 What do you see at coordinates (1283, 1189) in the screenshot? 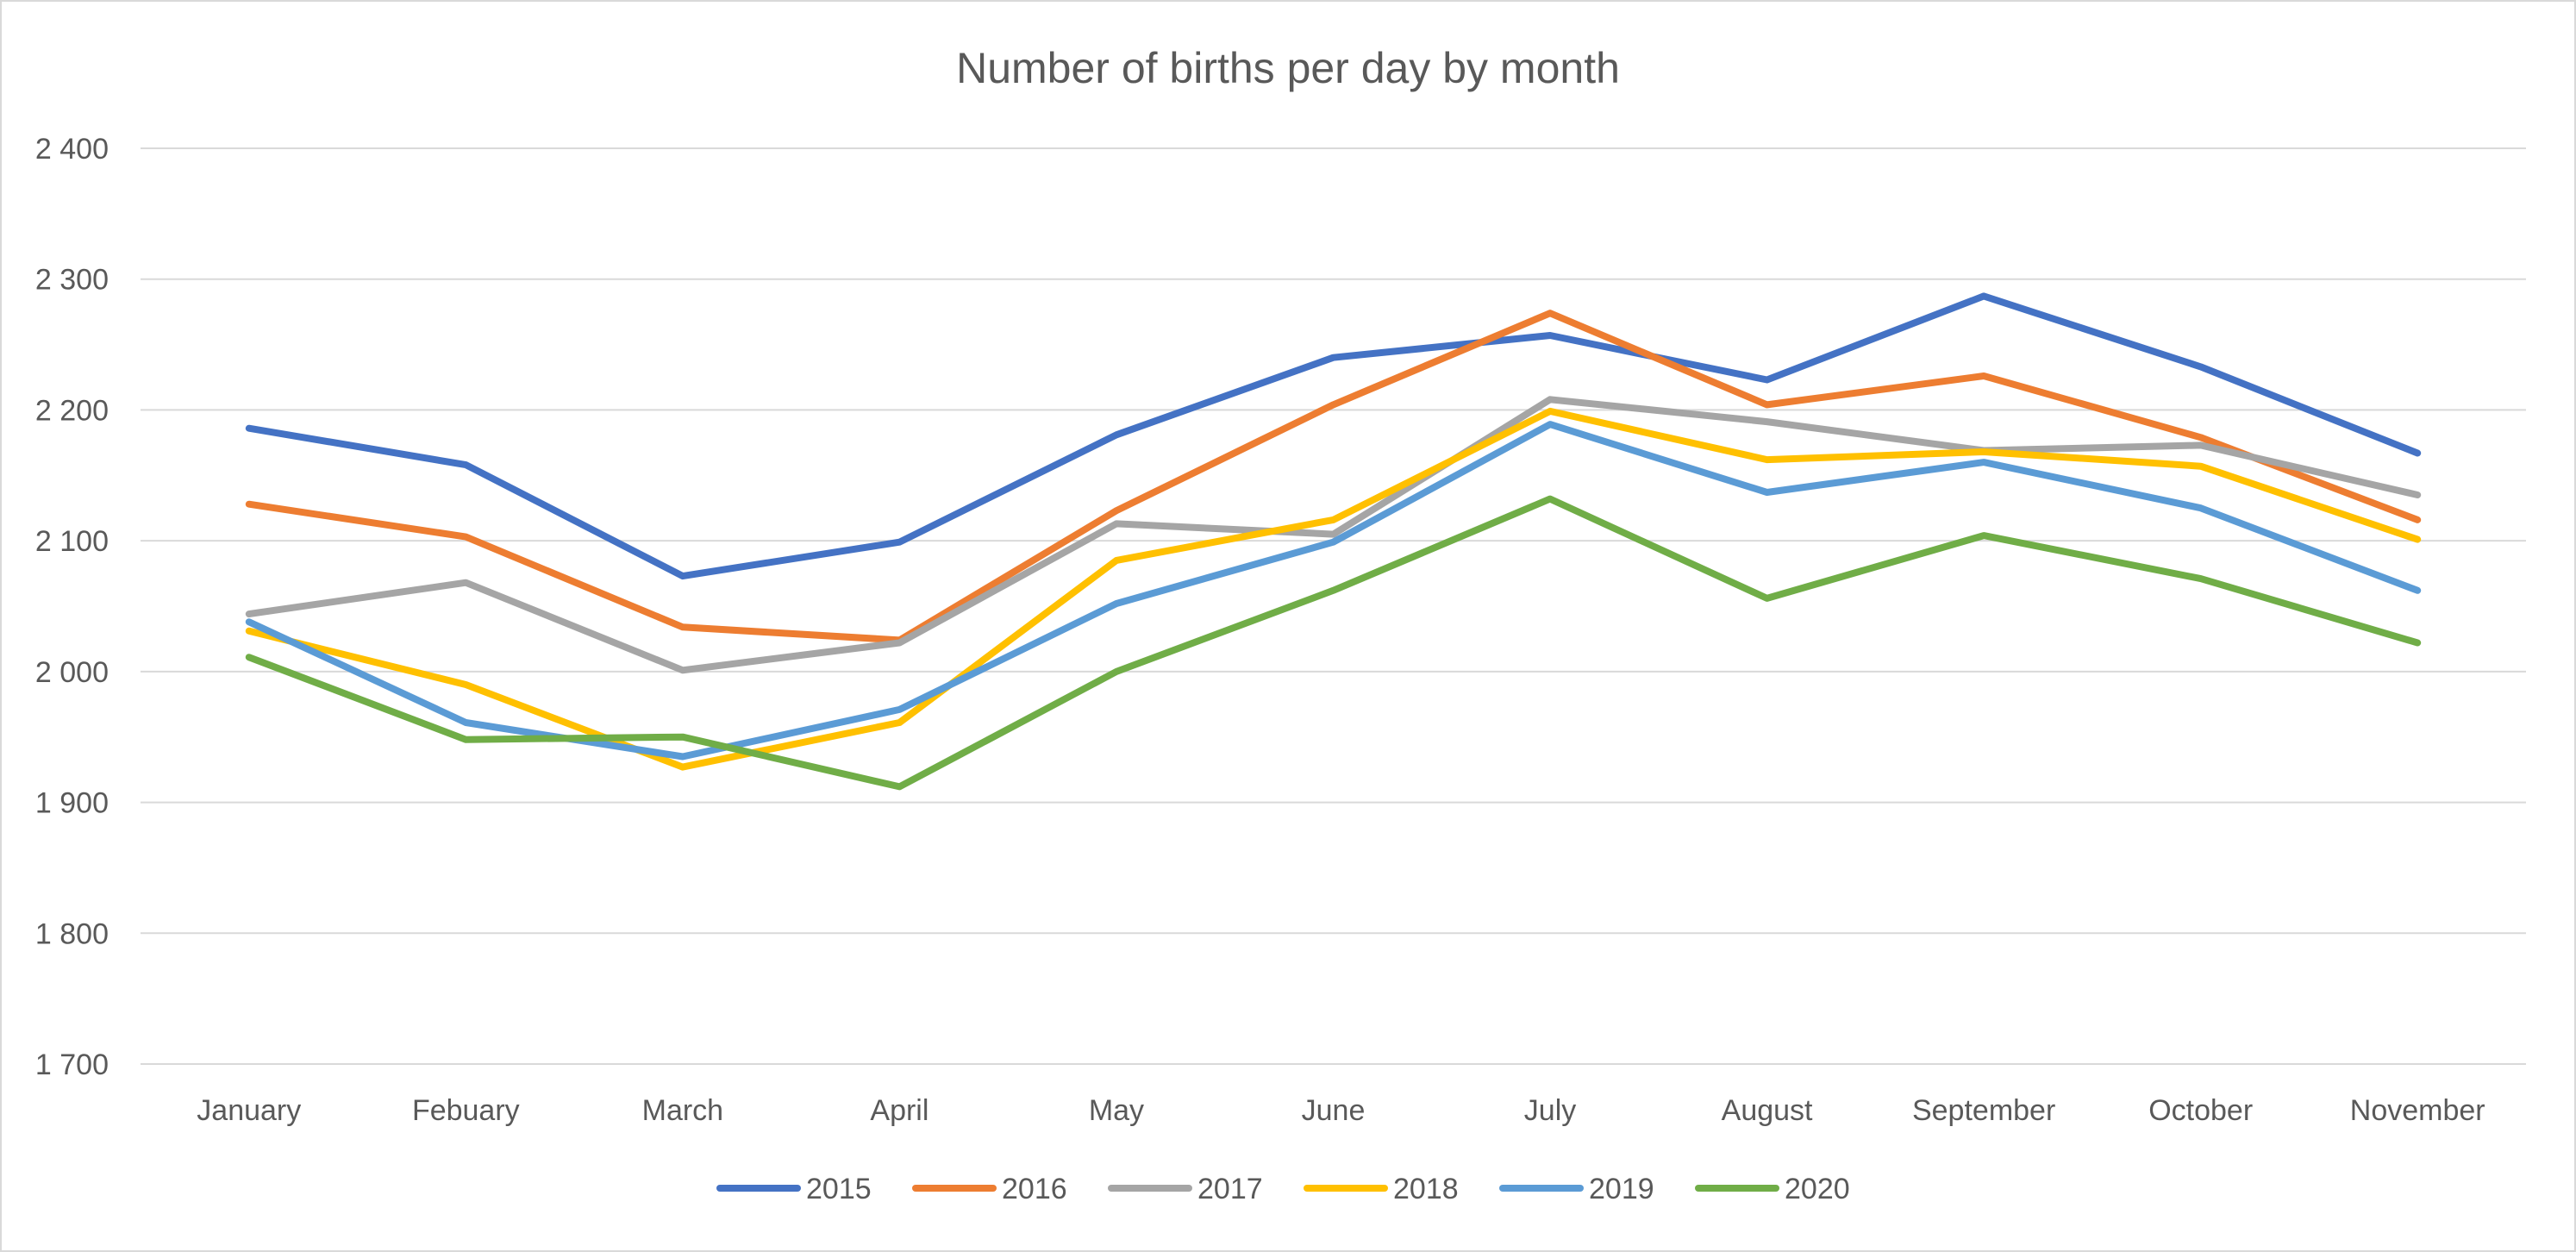
I see `legend: 2015 2016 2017 2018 2019 2020` at bounding box center [1283, 1189].